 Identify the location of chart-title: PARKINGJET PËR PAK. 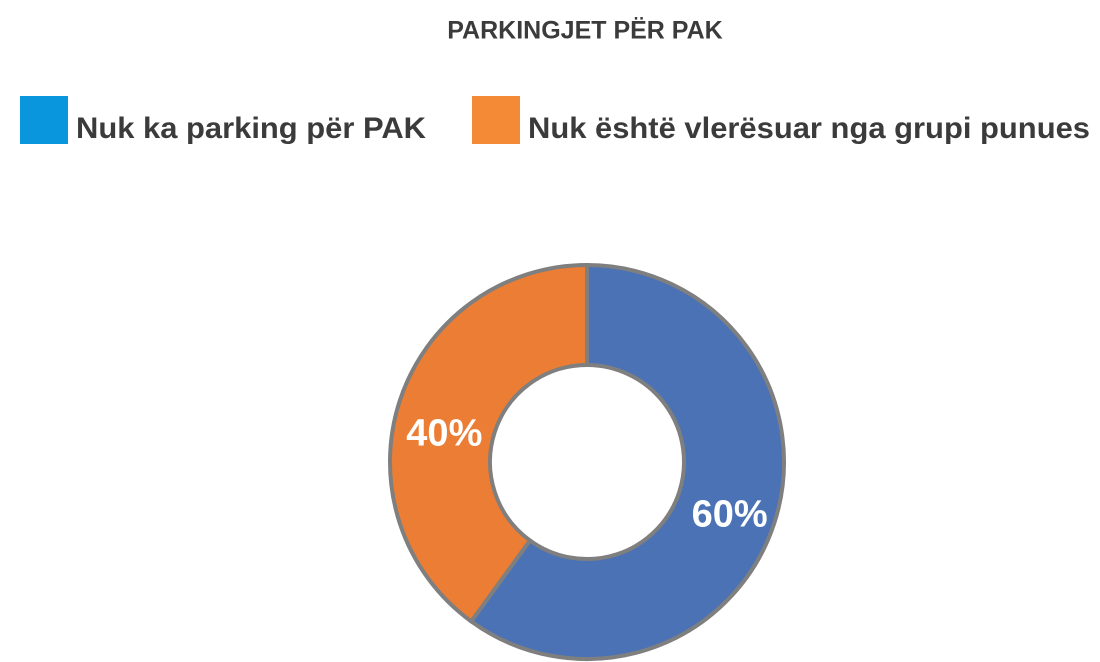
(585, 31).